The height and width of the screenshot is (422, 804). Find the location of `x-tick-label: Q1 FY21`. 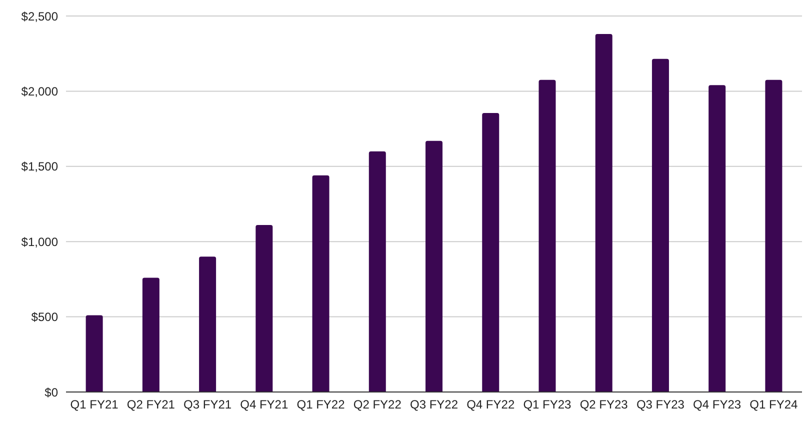

x-tick-label: Q1 FY21 is located at coordinates (94, 405).